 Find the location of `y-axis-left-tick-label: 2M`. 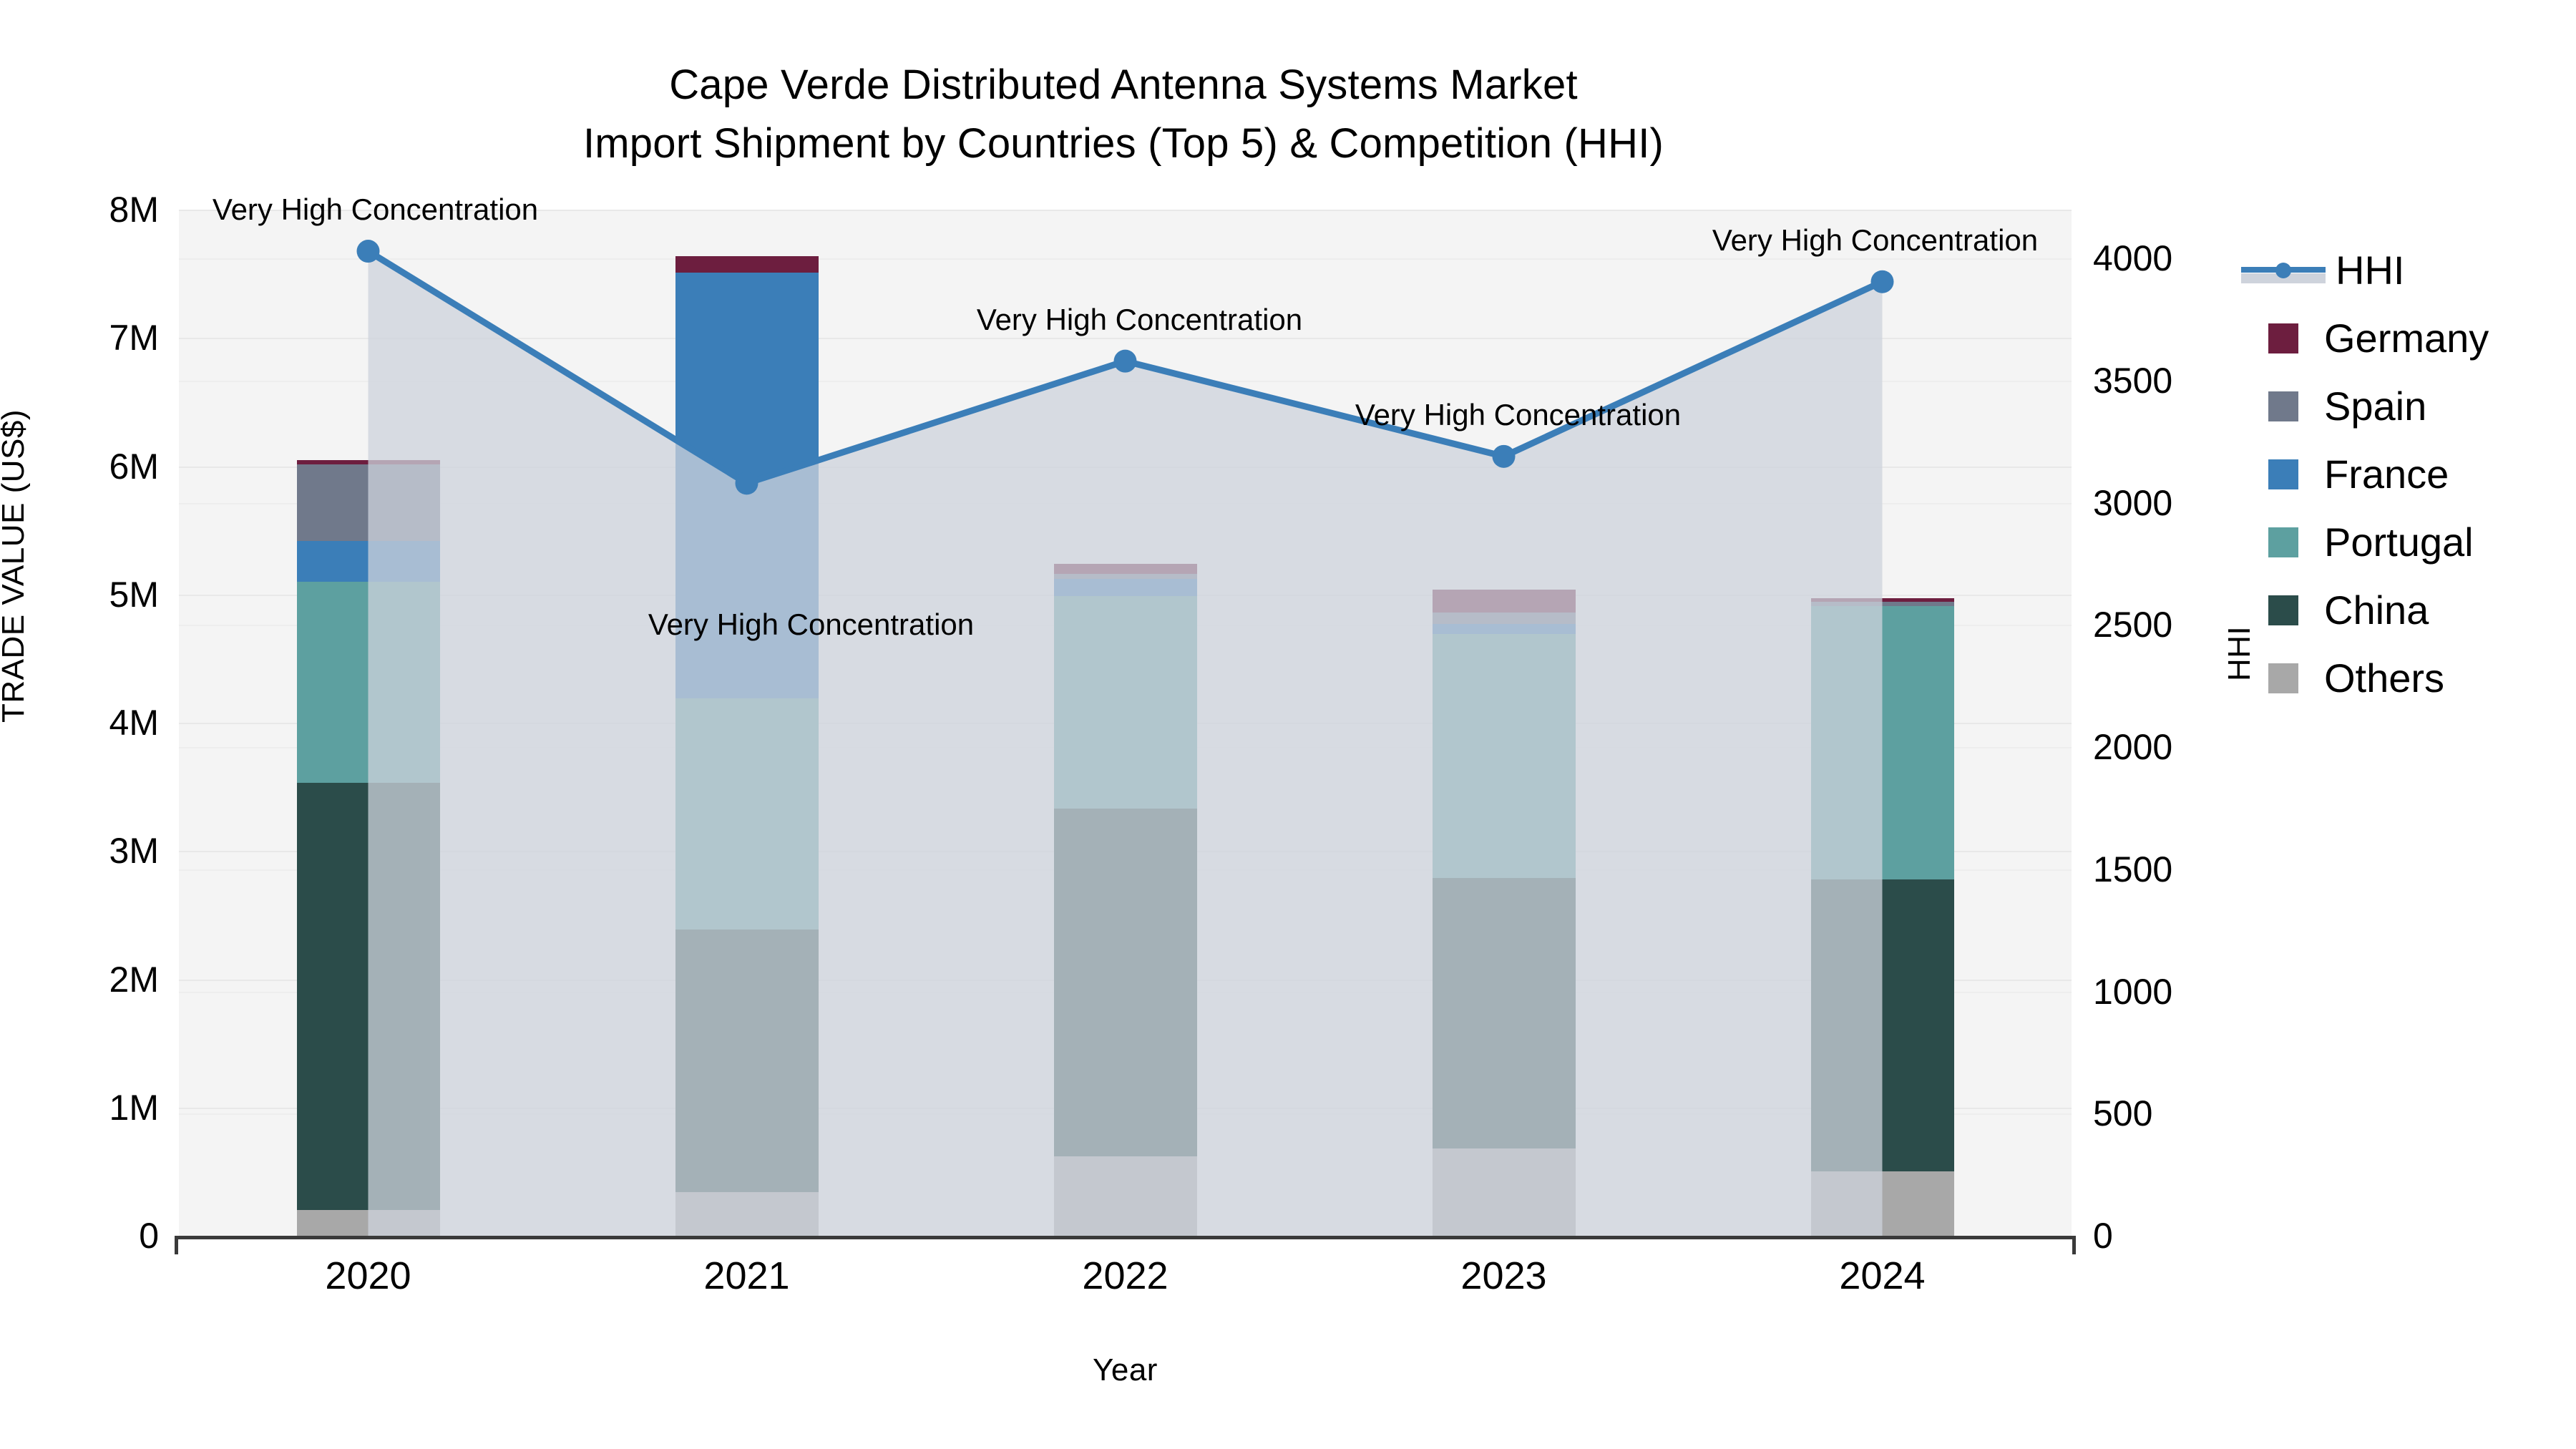

y-axis-left-tick-label: 2M is located at coordinates (134, 979).